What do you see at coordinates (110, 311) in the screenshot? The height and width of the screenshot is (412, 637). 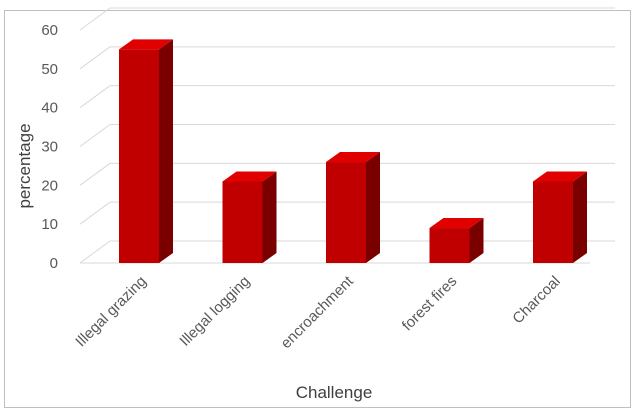 I see `x-tick-label: Illegal grazing` at bounding box center [110, 311].